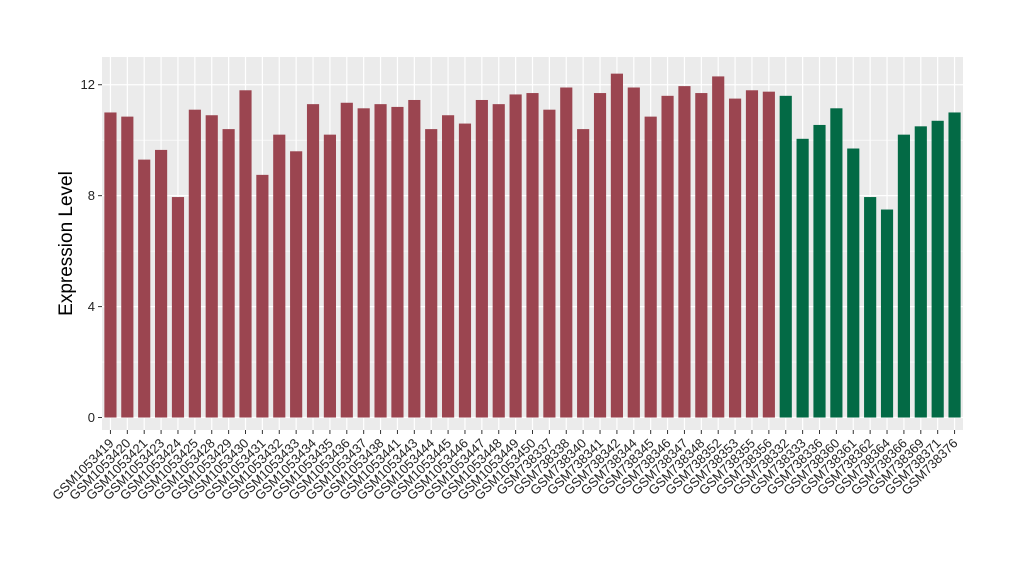 The width and height of the screenshot is (1020, 580). Describe the element at coordinates (414, 258) in the screenshot. I see `bar-GSM1053443` at that location.